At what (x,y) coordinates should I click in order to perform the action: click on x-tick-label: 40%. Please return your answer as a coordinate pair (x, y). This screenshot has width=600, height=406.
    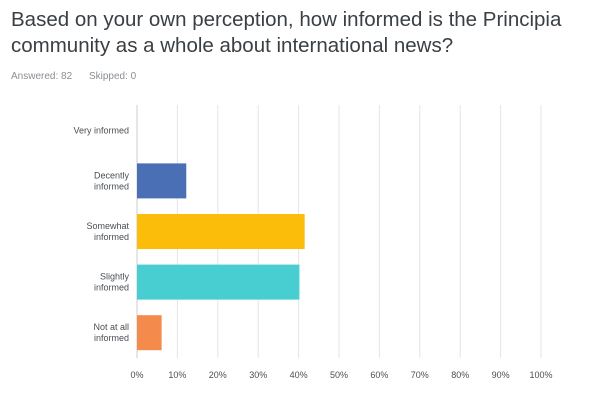
    Looking at the image, I should click on (299, 375).